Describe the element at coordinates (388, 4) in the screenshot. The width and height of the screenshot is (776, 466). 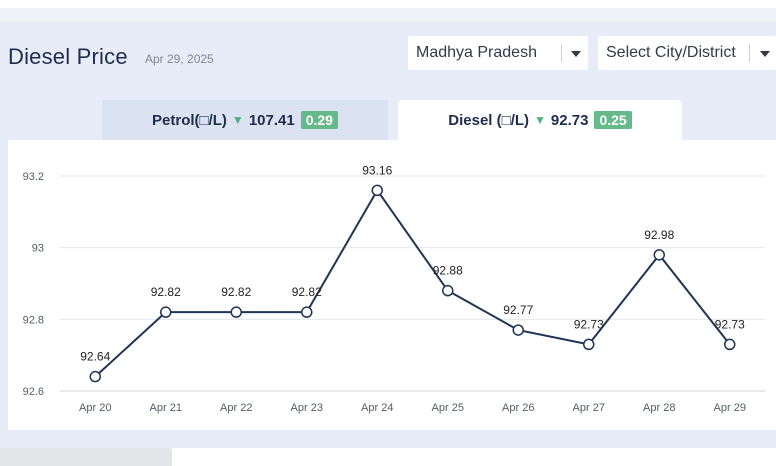
I see `top-strip` at that location.